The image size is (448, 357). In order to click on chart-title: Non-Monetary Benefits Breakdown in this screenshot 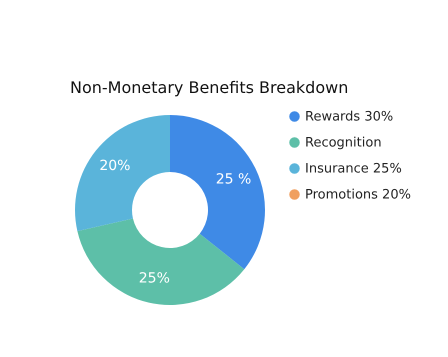, I will do `click(209, 87)`.